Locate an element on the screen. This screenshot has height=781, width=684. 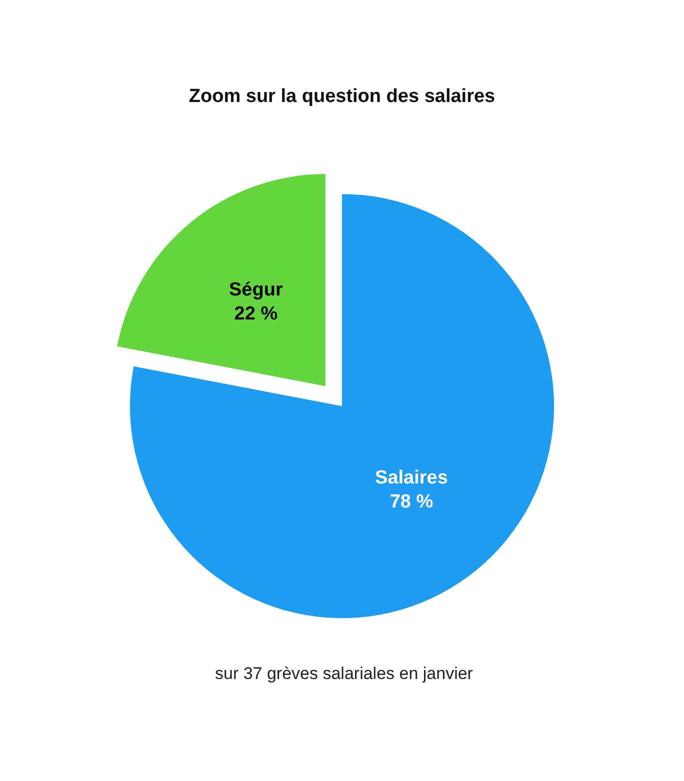
slice-label: Ségur is located at coordinates (256, 290).